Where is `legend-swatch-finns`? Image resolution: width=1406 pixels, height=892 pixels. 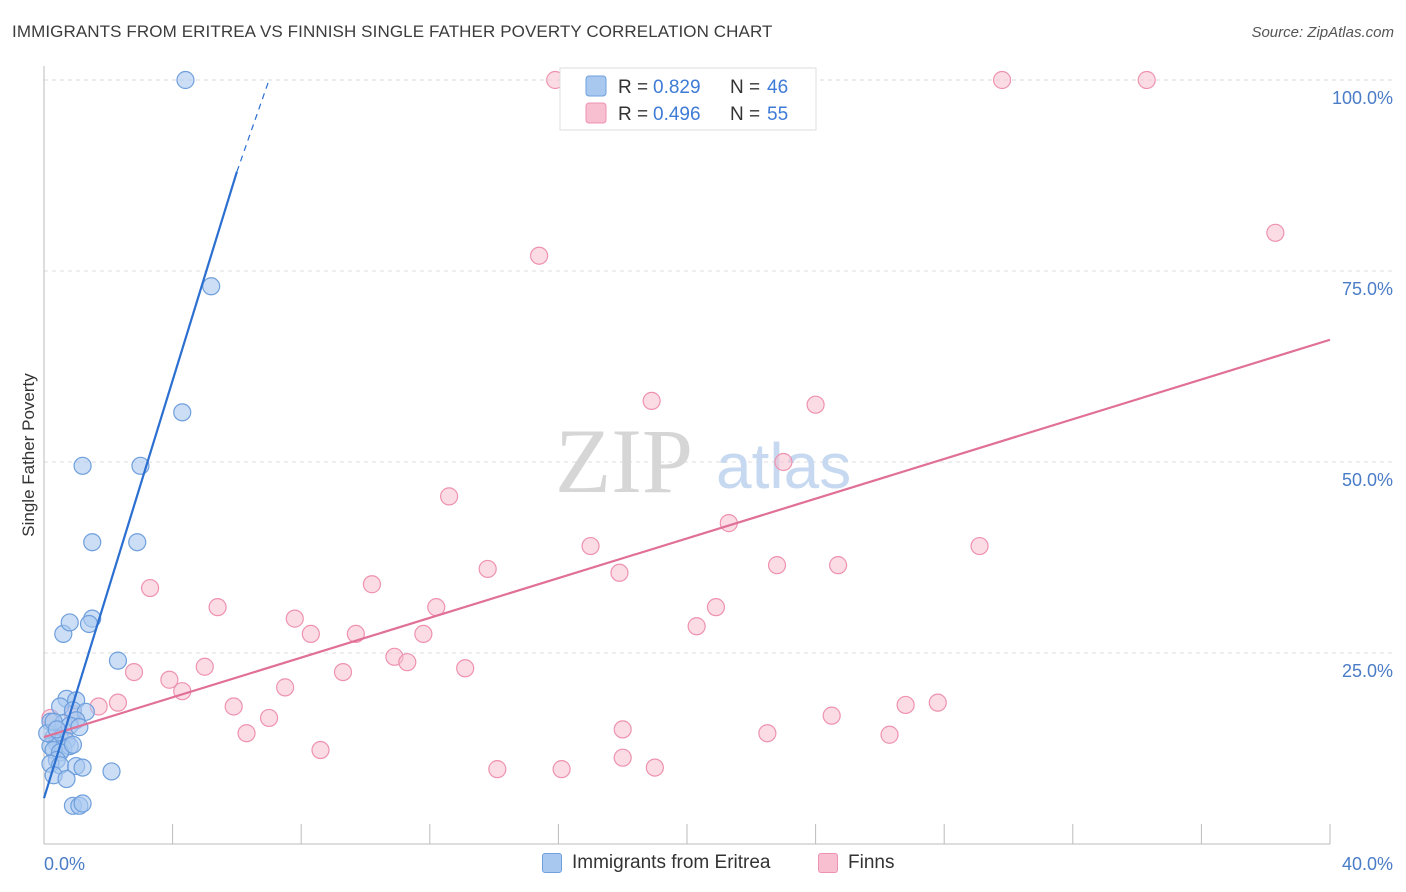 legend-swatch-finns is located at coordinates (596, 113).